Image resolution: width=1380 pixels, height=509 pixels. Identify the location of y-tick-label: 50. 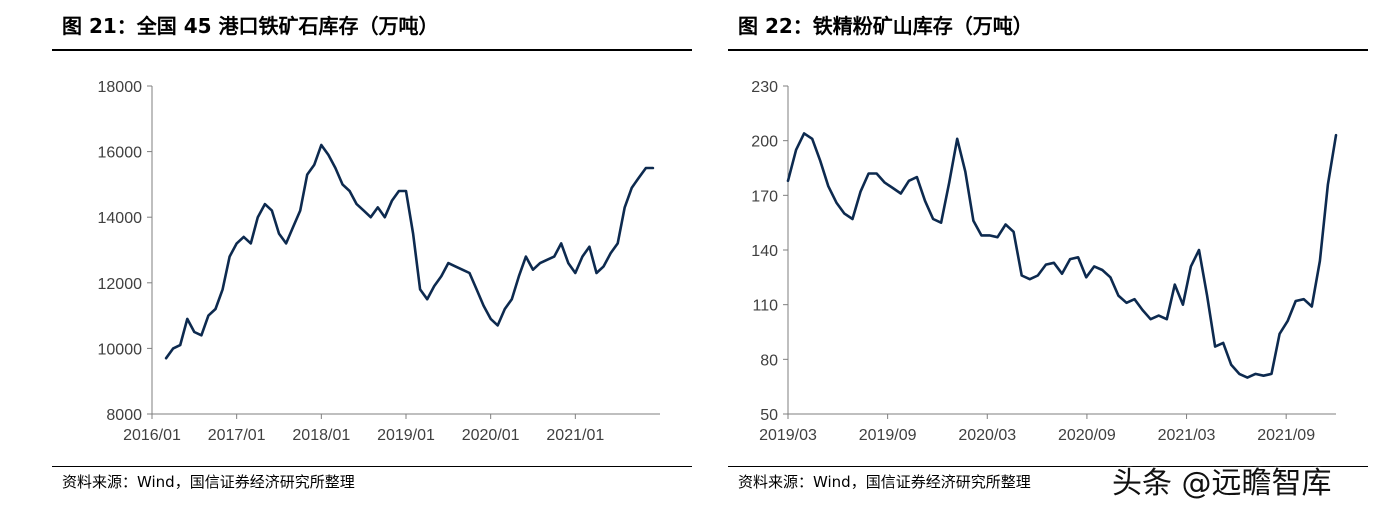
(769, 415).